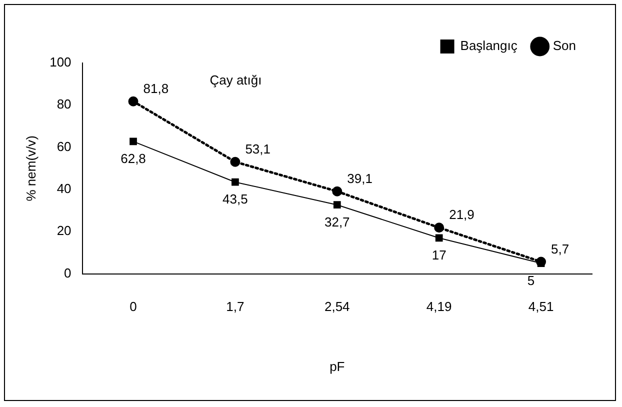 This screenshot has height=407, width=622. What do you see at coordinates (337, 366) in the screenshot?
I see `x-axis-title: pF` at bounding box center [337, 366].